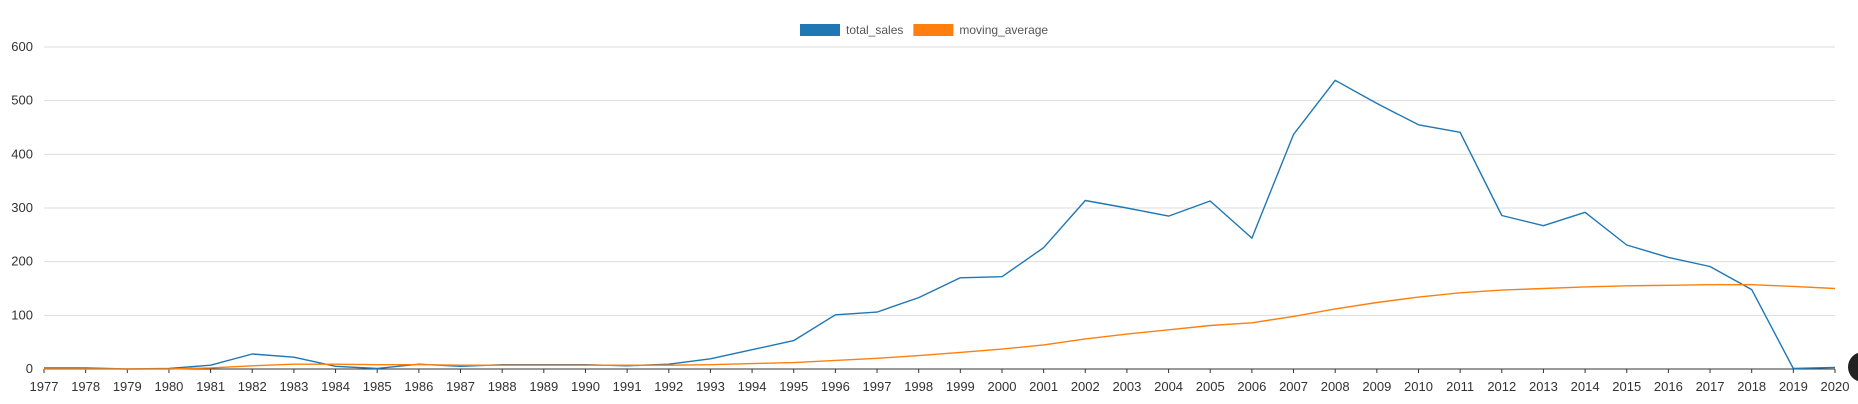  What do you see at coordinates (1002, 386) in the screenshot?
I see `x-tick-label: 2000` at bounding box center [1002, 386].